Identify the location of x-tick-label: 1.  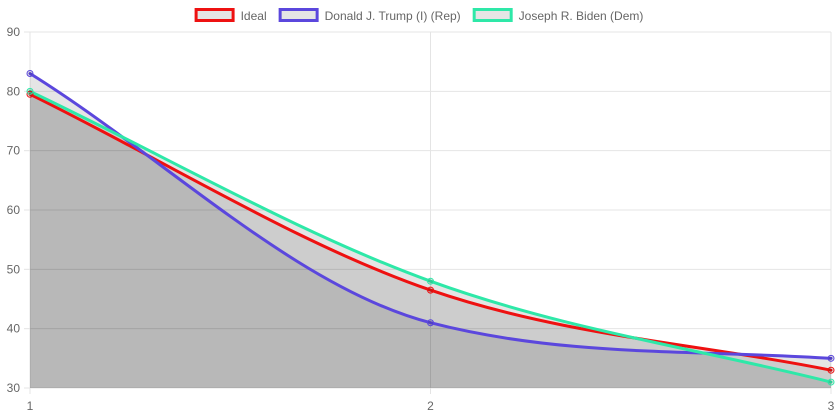
(30, 406).